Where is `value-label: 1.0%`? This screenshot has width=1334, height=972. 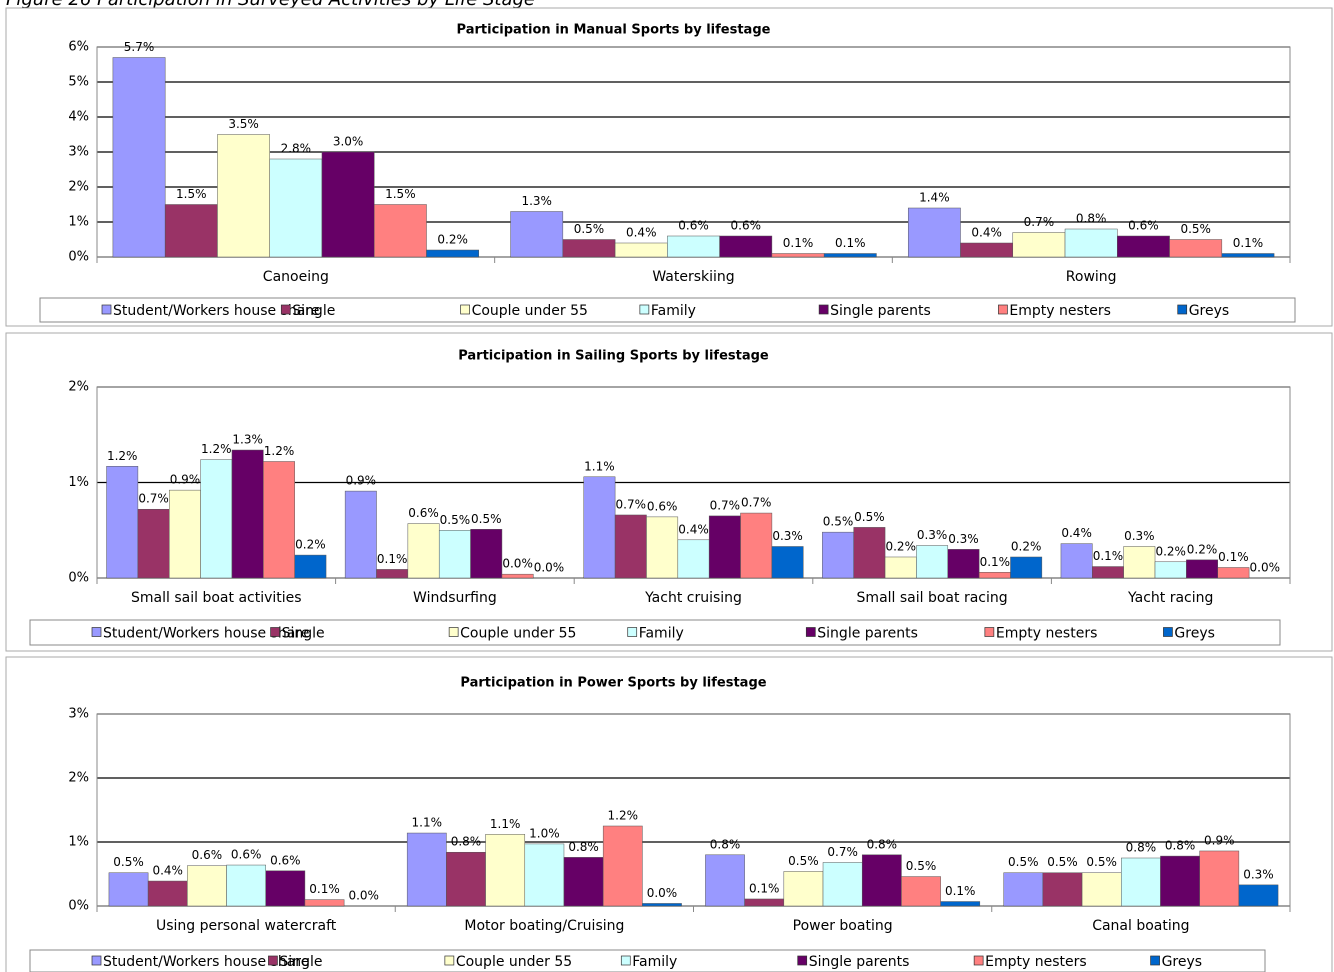
value-label: 1.0% is located at coordinates (544, 833).